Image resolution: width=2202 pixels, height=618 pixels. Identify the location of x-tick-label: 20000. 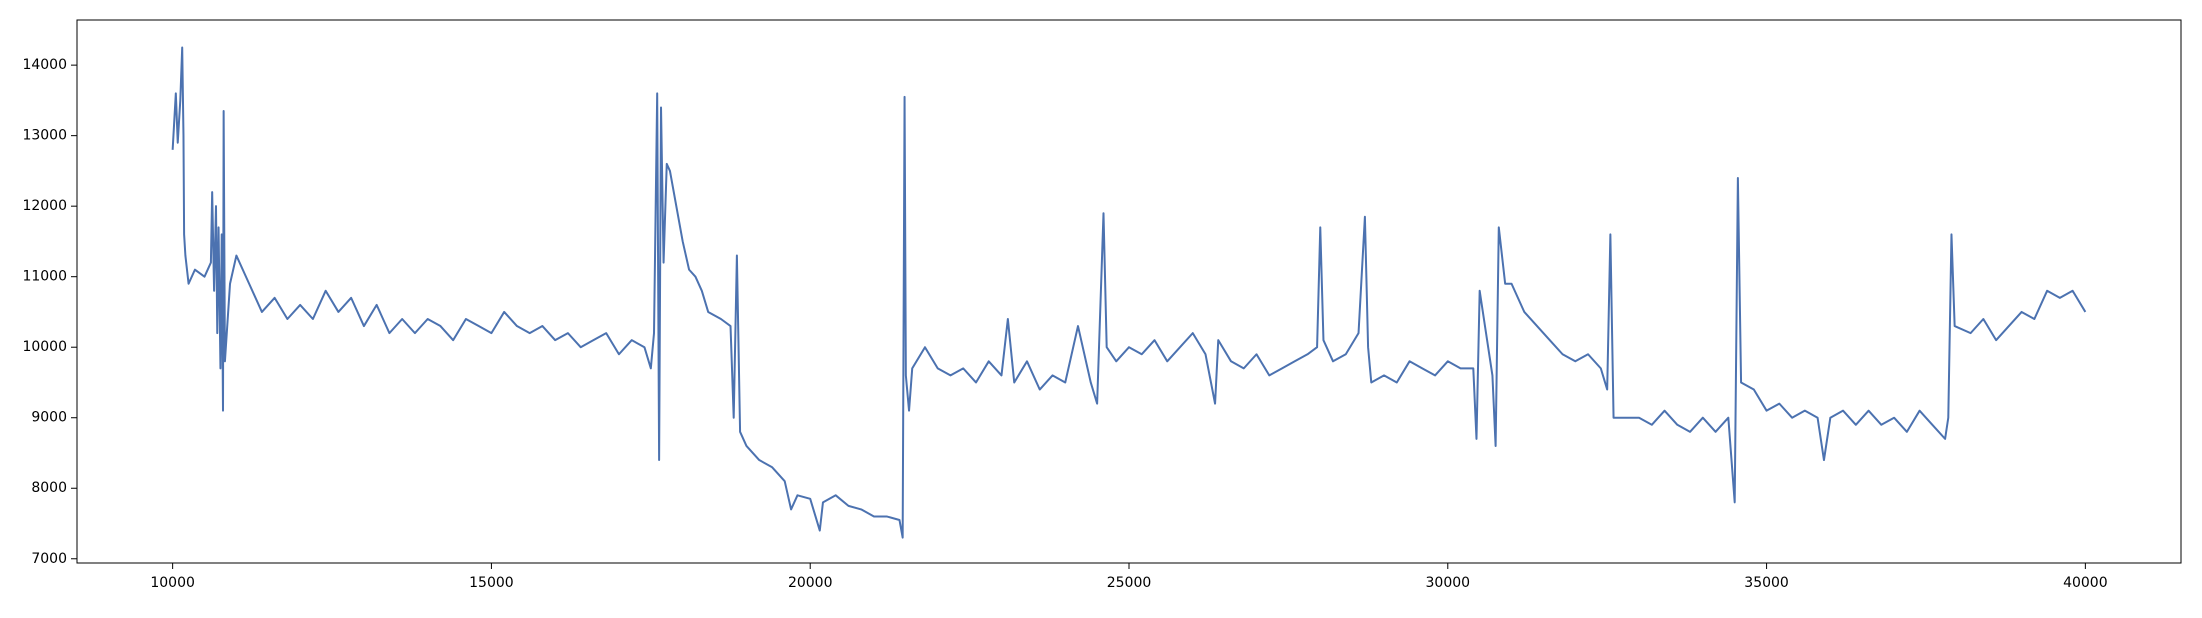
(810, 583).